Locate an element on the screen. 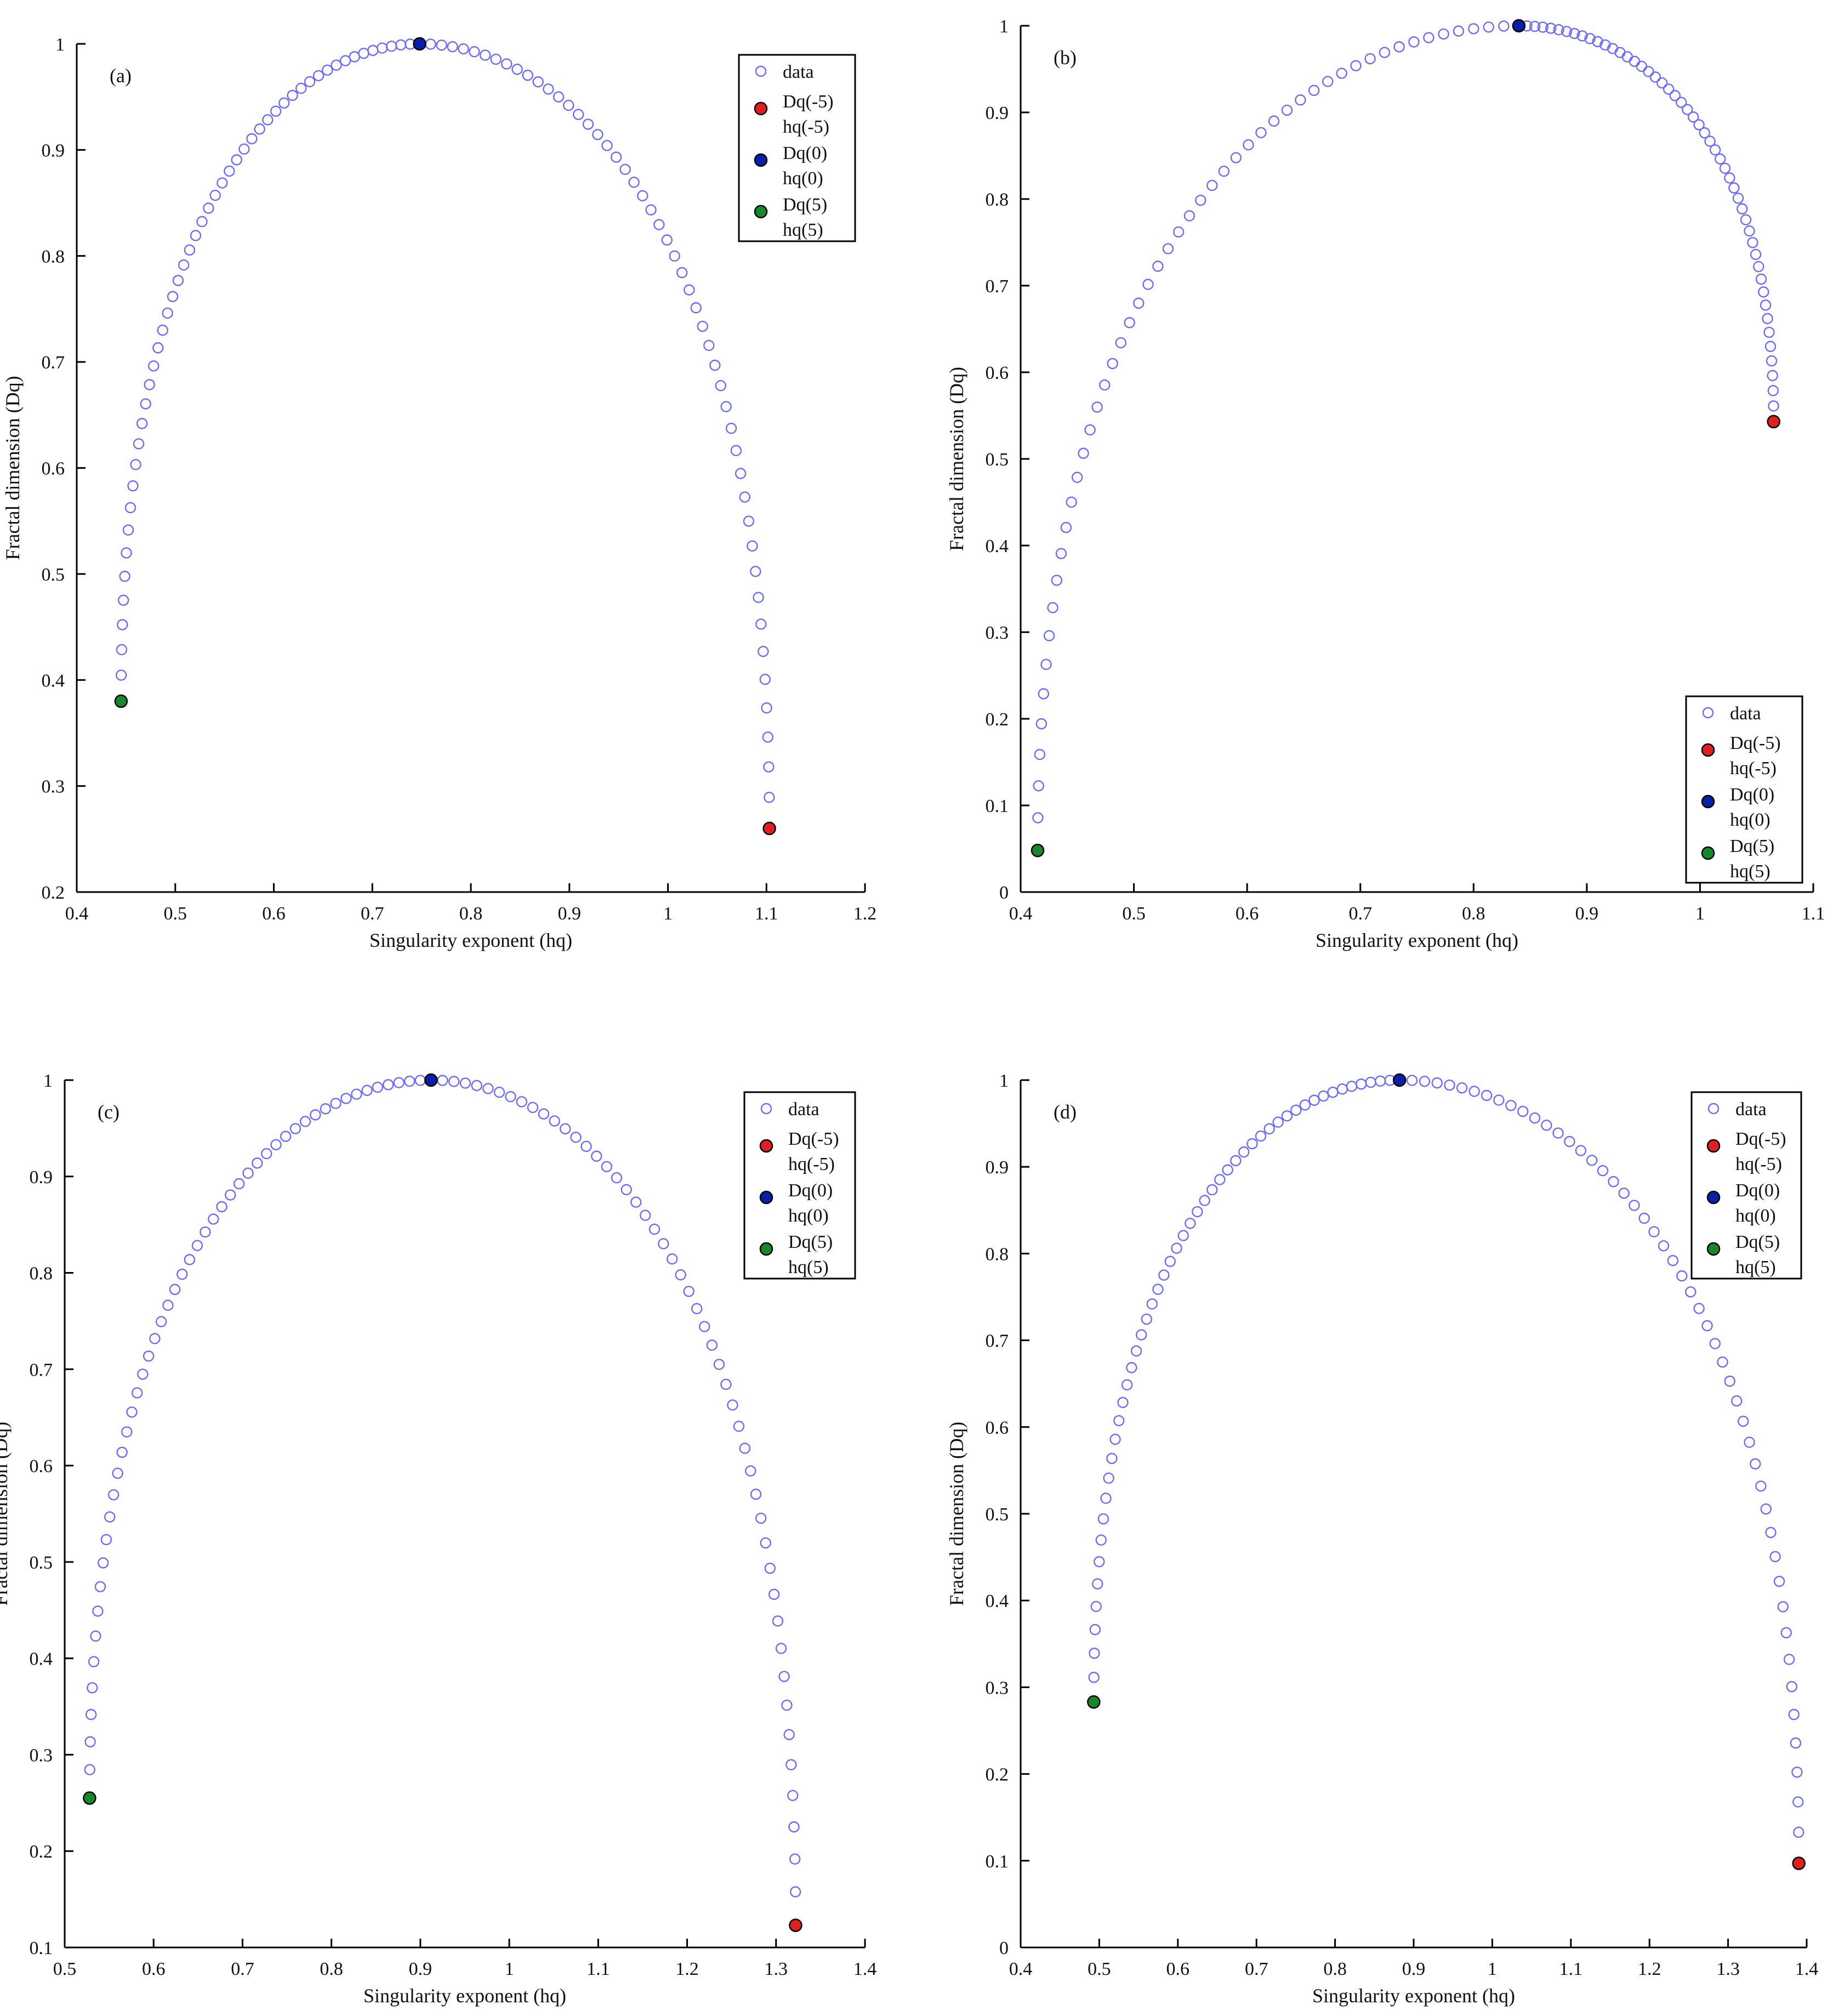  y-tick-label: 0.5 is located at coordinates (42, 1563).